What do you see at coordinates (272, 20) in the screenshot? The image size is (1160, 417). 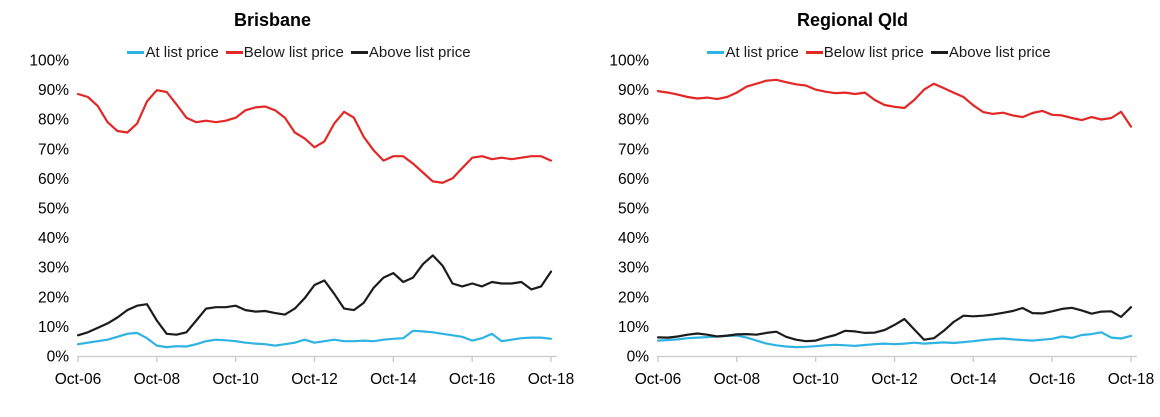 I see `chart-title: Brisbane` at bounding box center [272, 20].